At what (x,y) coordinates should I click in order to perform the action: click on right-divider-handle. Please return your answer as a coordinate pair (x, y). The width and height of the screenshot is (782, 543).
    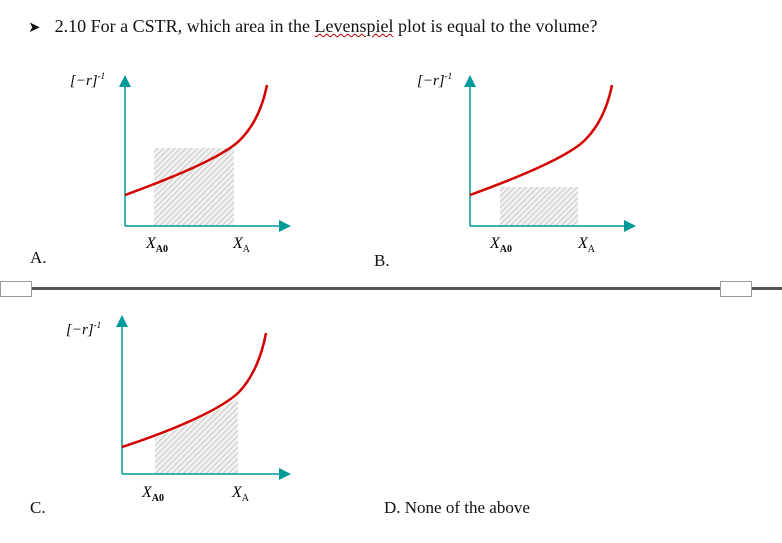
    Looking at the image, I should click on (736, 289).